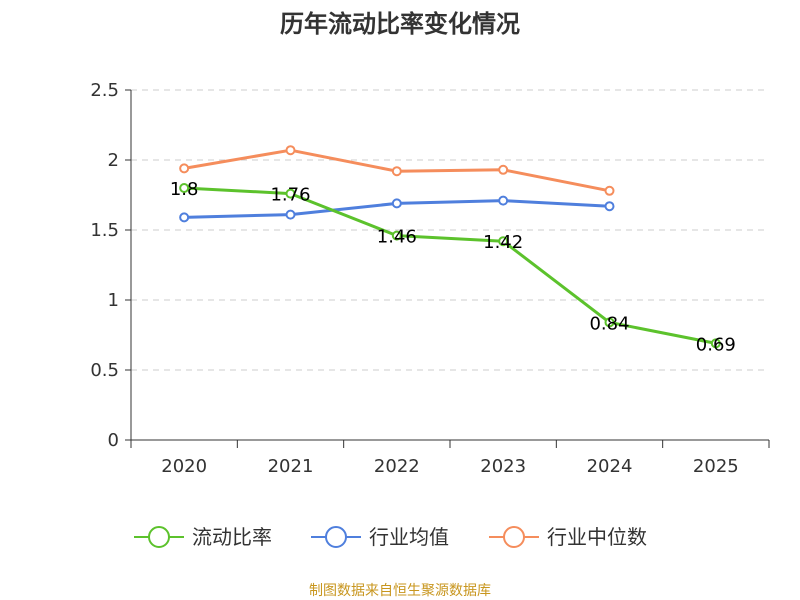 Image resolution: width=800 pixels, height=600 pixels. Describe the element at coordinates (232, 537) in the screenshot. I see `legend-label: 流动比率` at that location.